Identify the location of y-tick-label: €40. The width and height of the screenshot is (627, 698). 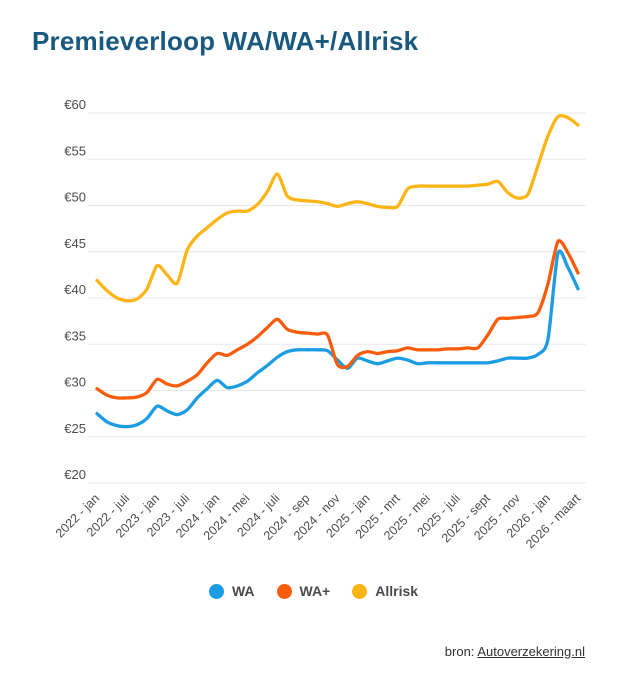
(75, 289).